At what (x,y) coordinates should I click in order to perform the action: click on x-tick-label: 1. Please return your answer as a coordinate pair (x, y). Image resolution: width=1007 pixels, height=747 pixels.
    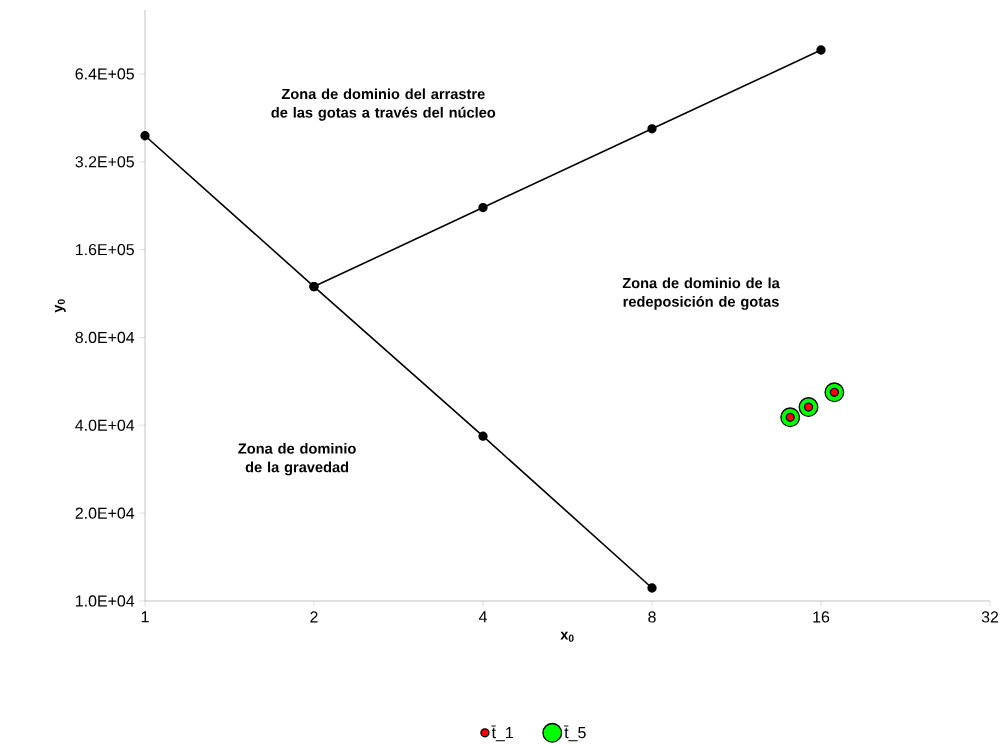
    Looking at the image, I should click on (145, 617).